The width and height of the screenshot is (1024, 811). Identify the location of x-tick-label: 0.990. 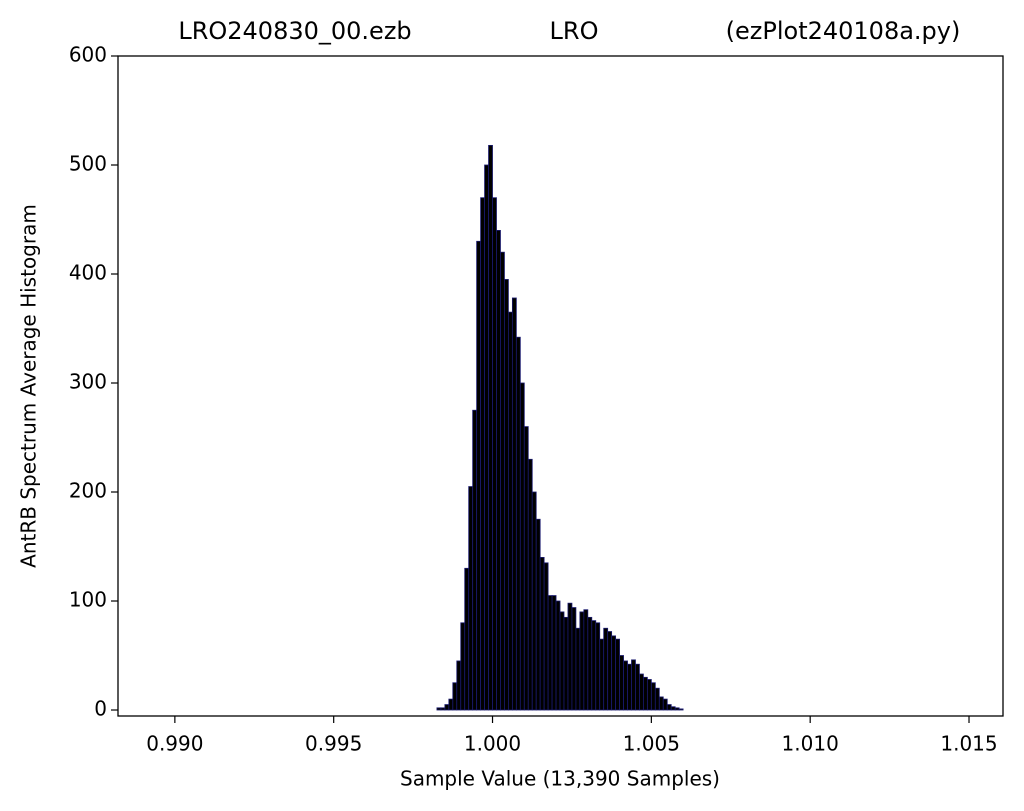
(174, 744).